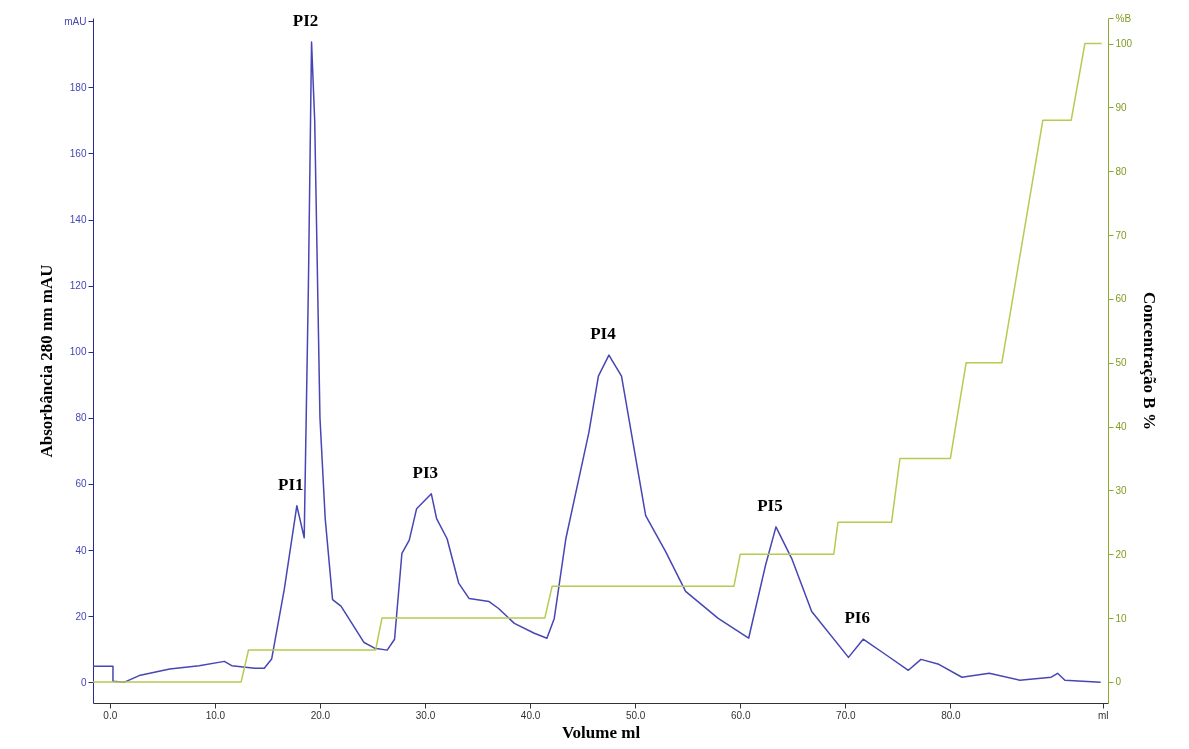 The image size is (1189, 749). I want to click on y-tick-label: 100, so click(78, 352).